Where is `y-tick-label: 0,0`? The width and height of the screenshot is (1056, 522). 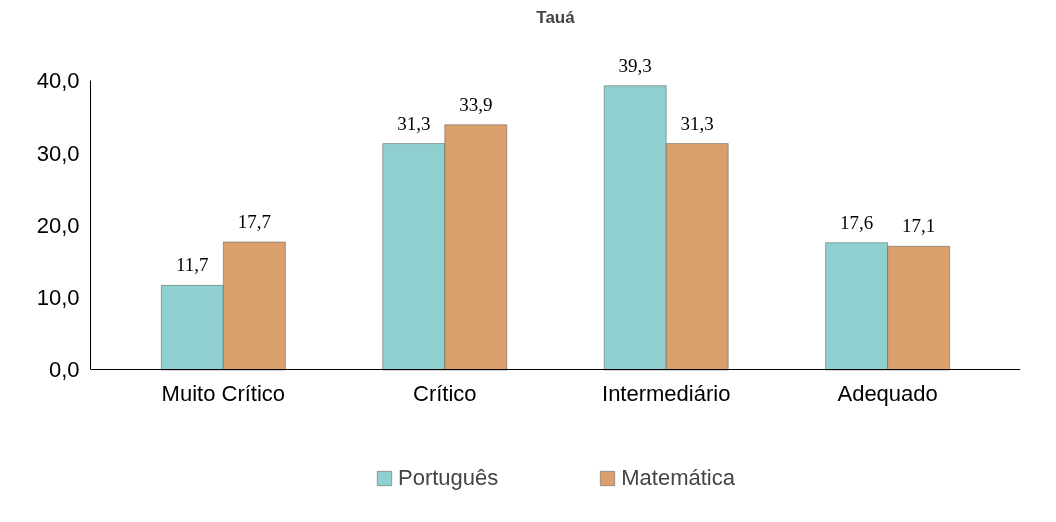 y-tick-label: 0,0 is located at coordinates (64, 370).